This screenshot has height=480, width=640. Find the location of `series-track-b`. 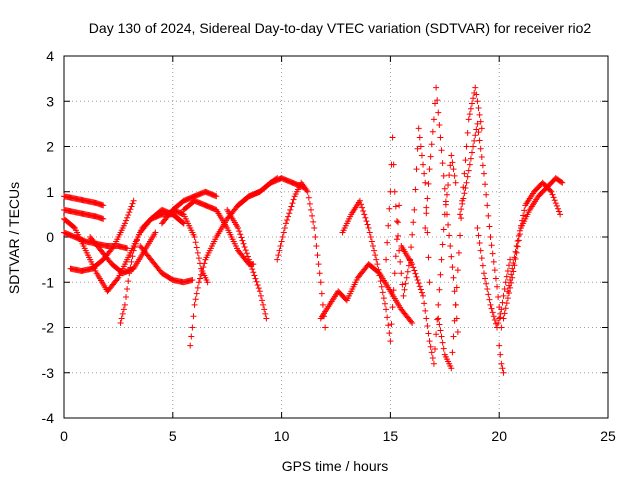

series-track-b is located at coordinates (84, 214).